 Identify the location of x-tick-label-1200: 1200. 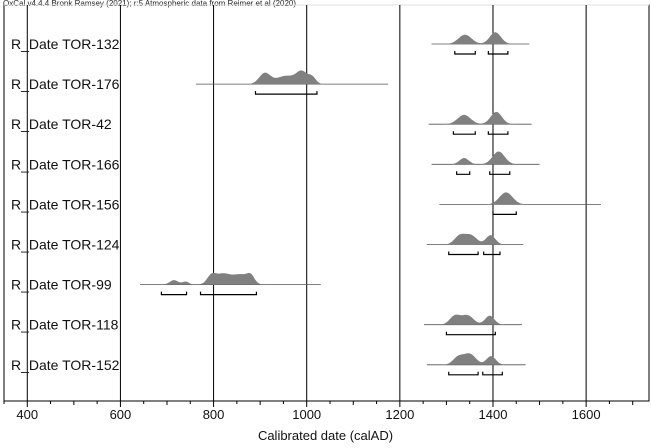
(399, 414).